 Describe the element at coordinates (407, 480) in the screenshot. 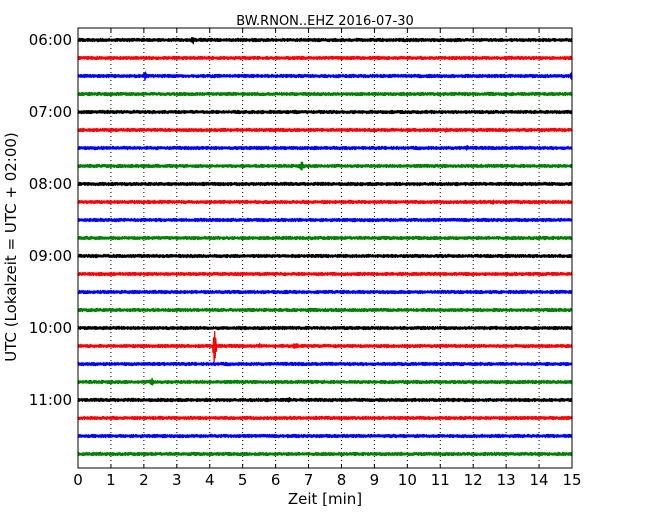

I see `x-tick-label: 10` at that location.